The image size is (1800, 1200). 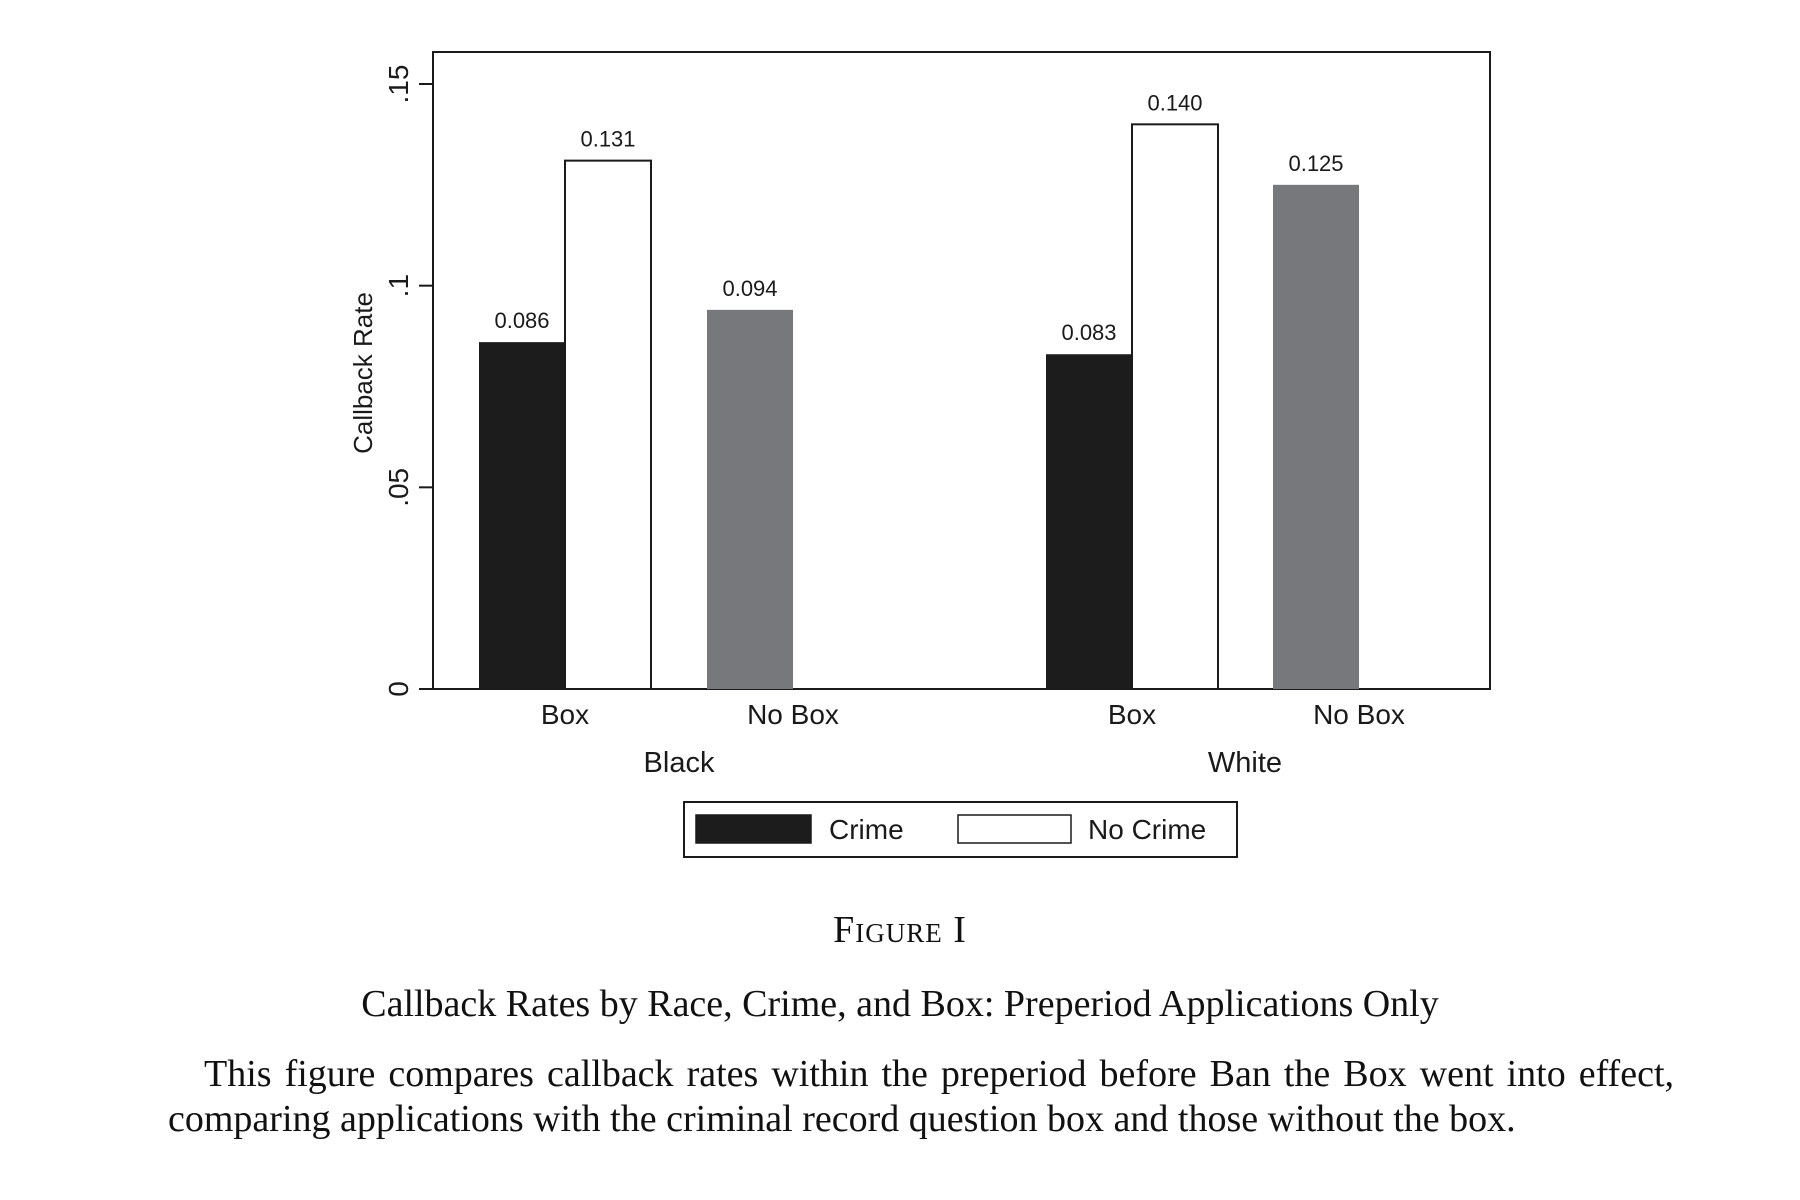 I want to click on legend-swatch-crime, so click(x=753, y=829).